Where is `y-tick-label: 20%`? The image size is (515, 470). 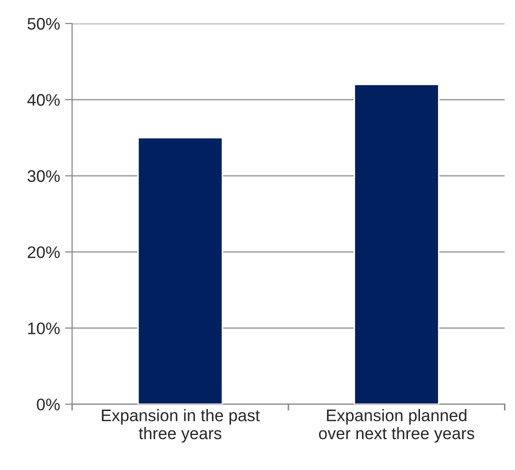
y-tick-label: 20% is located at coordinates (44, 252).